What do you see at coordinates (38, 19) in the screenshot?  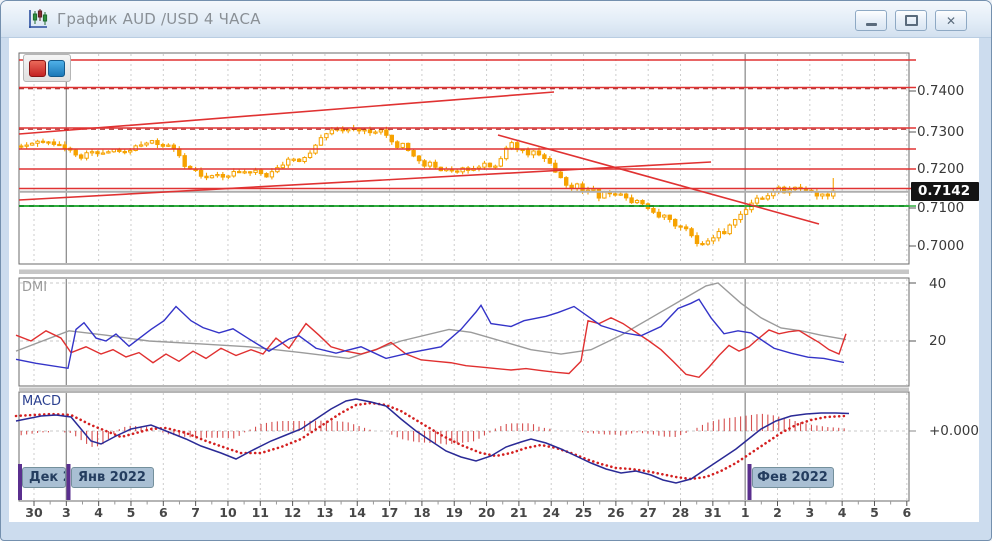 I see `candlestick-chart-icon` at bounding box center [38, 19].